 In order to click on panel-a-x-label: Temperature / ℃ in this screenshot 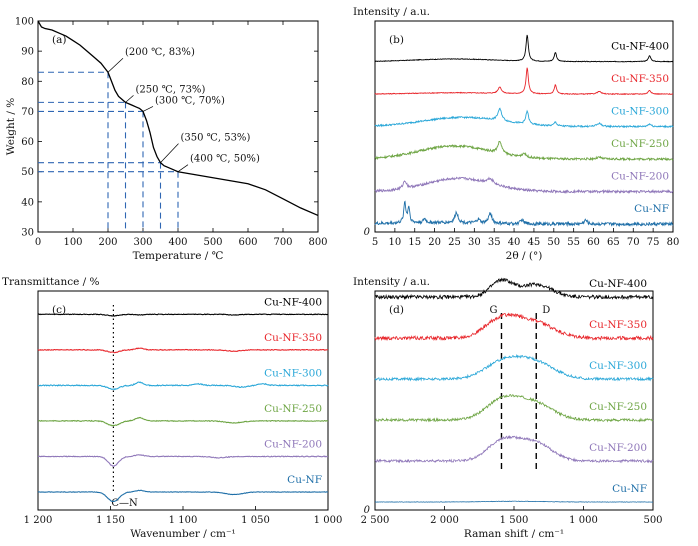, I will do `click(178, 256)`.